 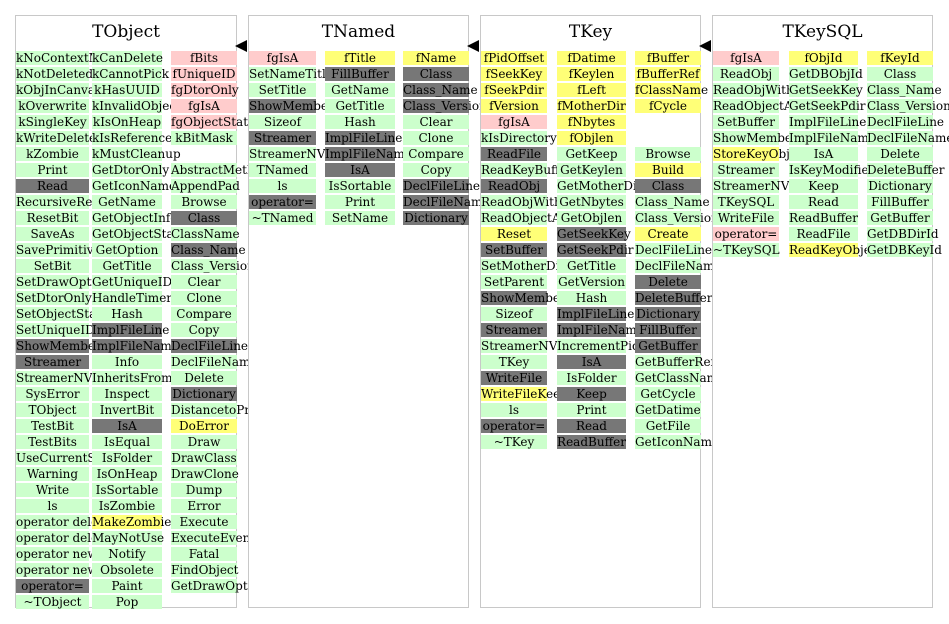 What do you see at coordinates (823, 218) in the screenshot?
I see `member-cell: ReadBuffer` at bounding box center [823, 218].